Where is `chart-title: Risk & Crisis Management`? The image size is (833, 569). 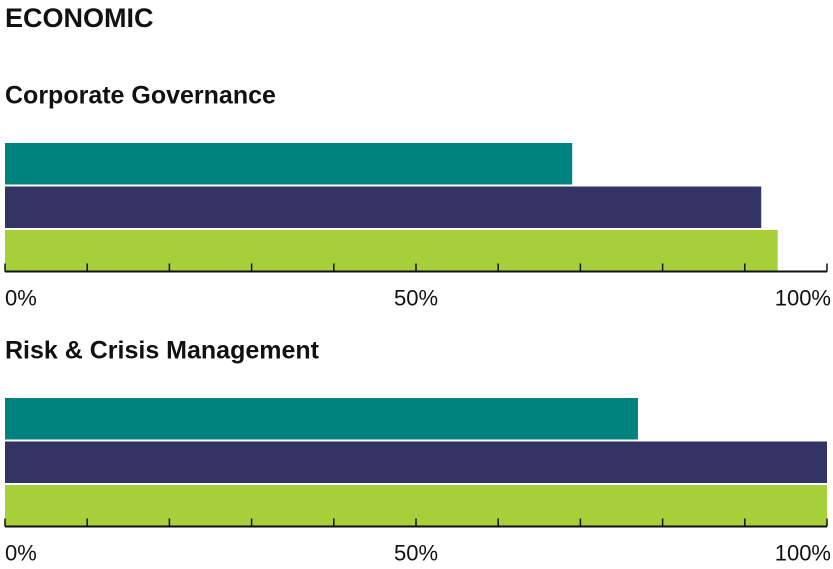 chart-title: Risk & Crisis Management is located at coordinates (162, 351).